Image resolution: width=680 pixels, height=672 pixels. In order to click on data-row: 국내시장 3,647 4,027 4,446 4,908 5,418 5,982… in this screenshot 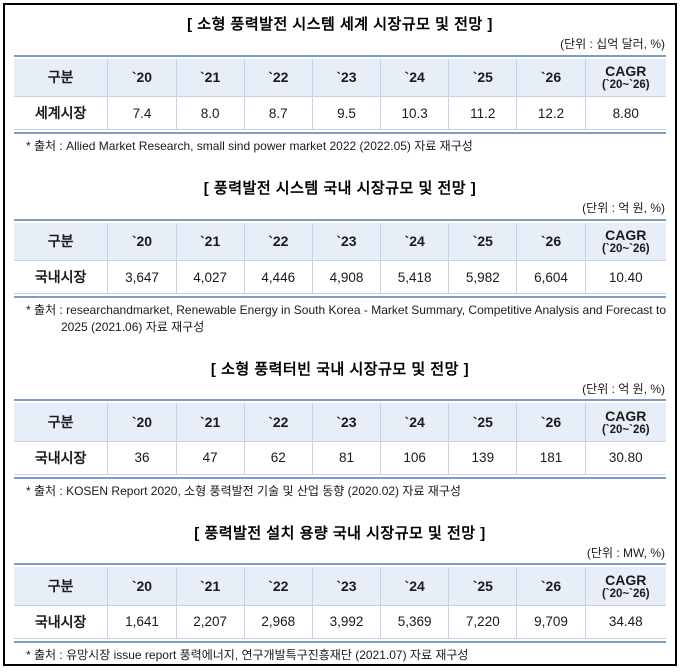, I will do `click(340, 277)`.